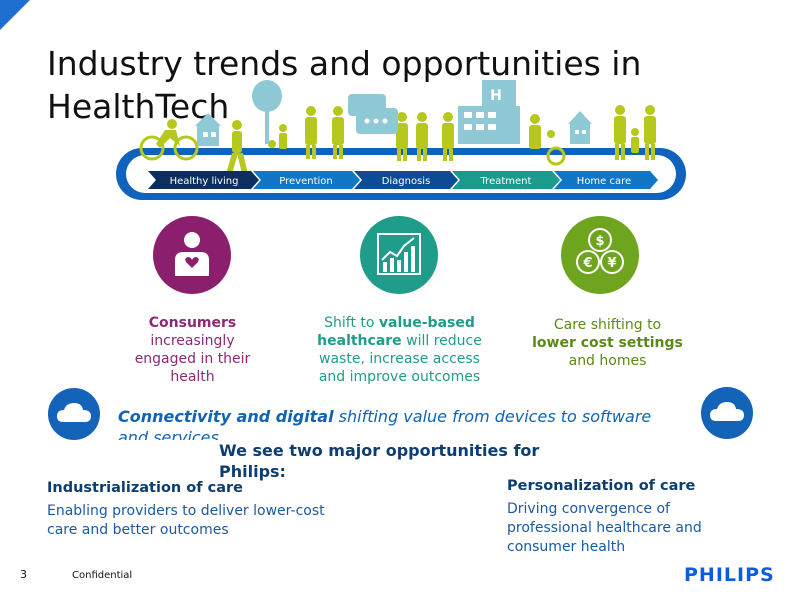  What do you see at coordinates (192, 359) in the screenshot?
I see `trend-consumers-text: increasingly engaged in their health` at bounding box center [192, 359].